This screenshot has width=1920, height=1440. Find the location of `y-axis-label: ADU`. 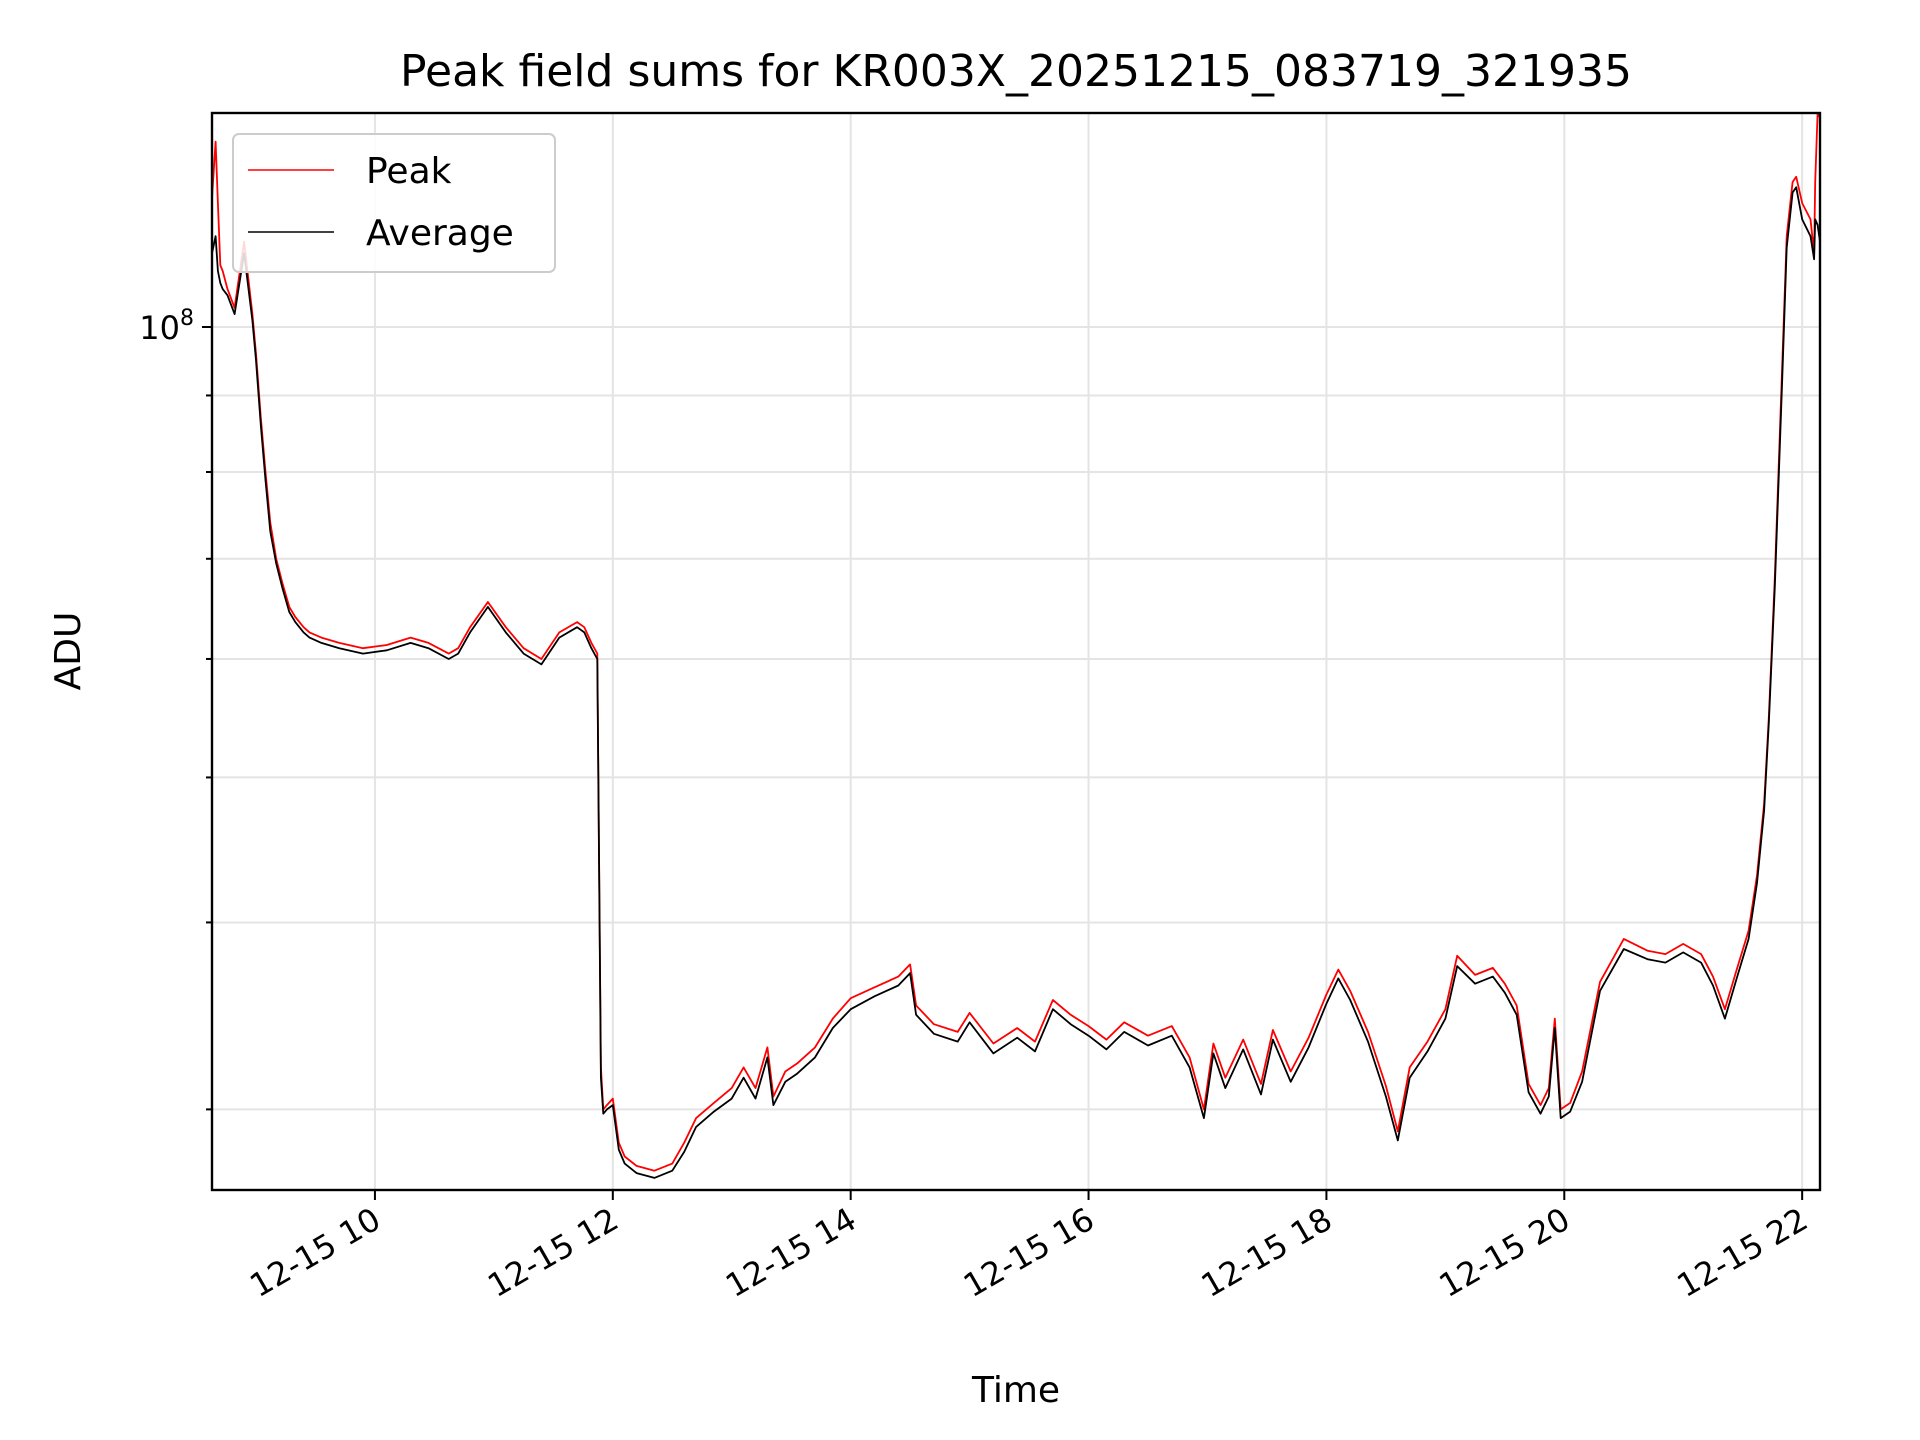

y-axis-label: ADU is located at coordinates (68, 651).